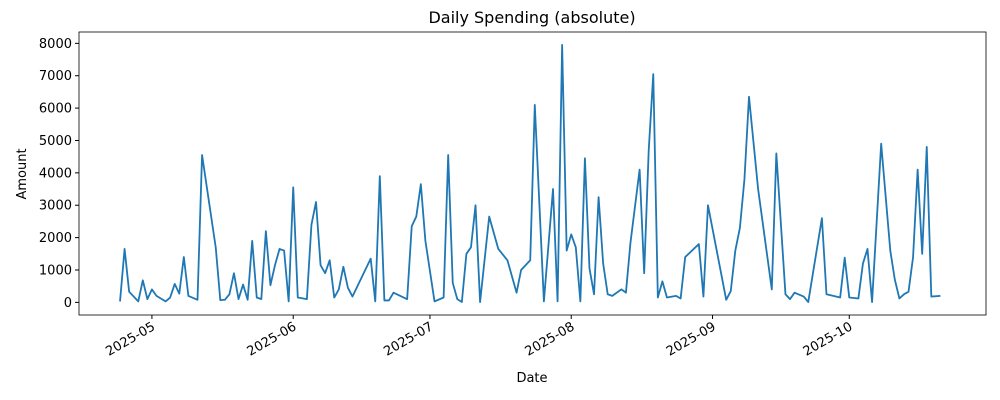  What do you see at coordinates (828, 339) in the screenshot?
I see `x-tick-label: 2025-10` at bounding box center [828, 339].